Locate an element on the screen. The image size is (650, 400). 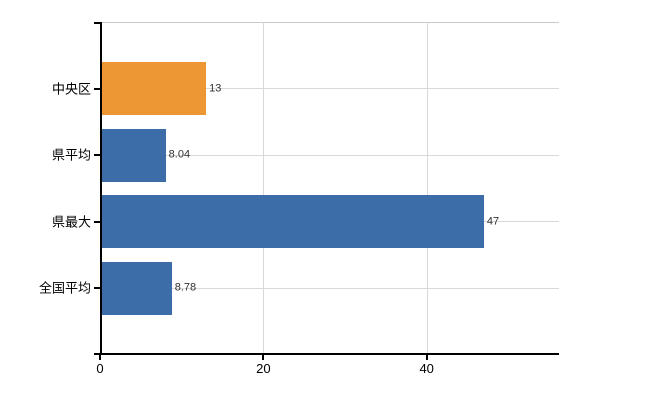
category-label: 県平均 is located at coordinates (71, 155).